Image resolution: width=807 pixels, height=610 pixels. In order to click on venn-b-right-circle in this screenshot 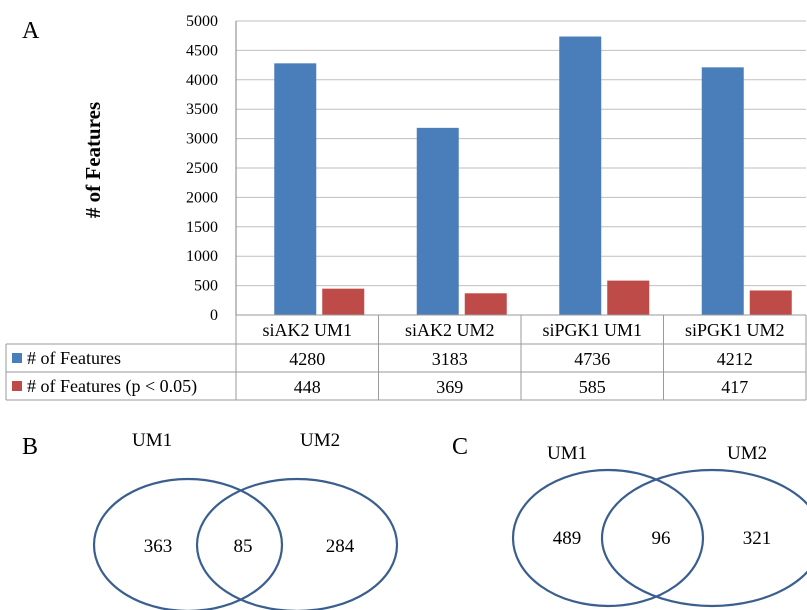, I will do `click(297, 543)`.